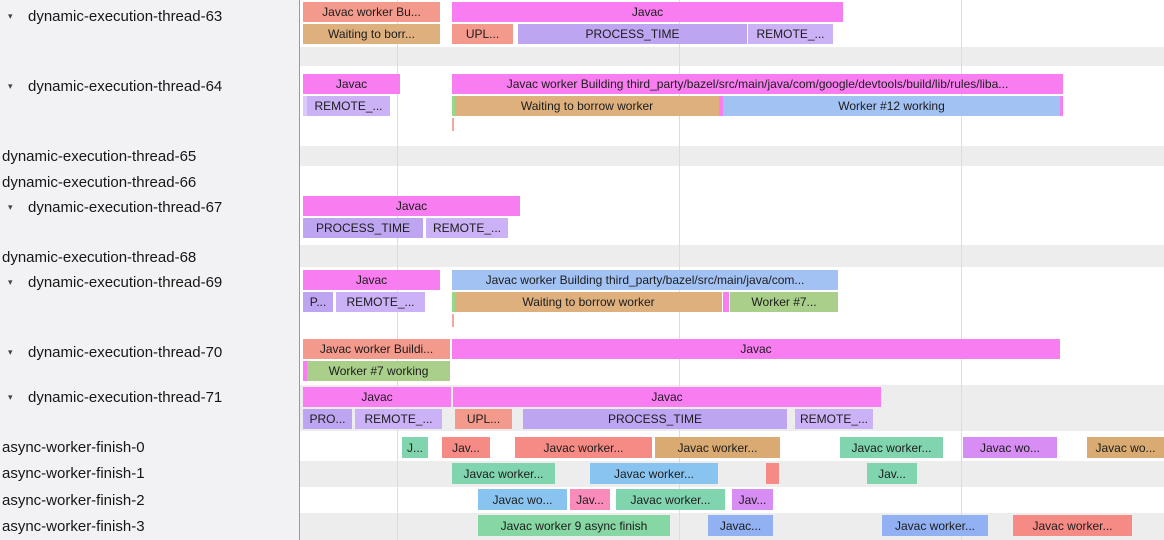 This screenshot has width=1164, height=540. I want to click on thread-name: async-worker-finish-3, so click(73, 526).